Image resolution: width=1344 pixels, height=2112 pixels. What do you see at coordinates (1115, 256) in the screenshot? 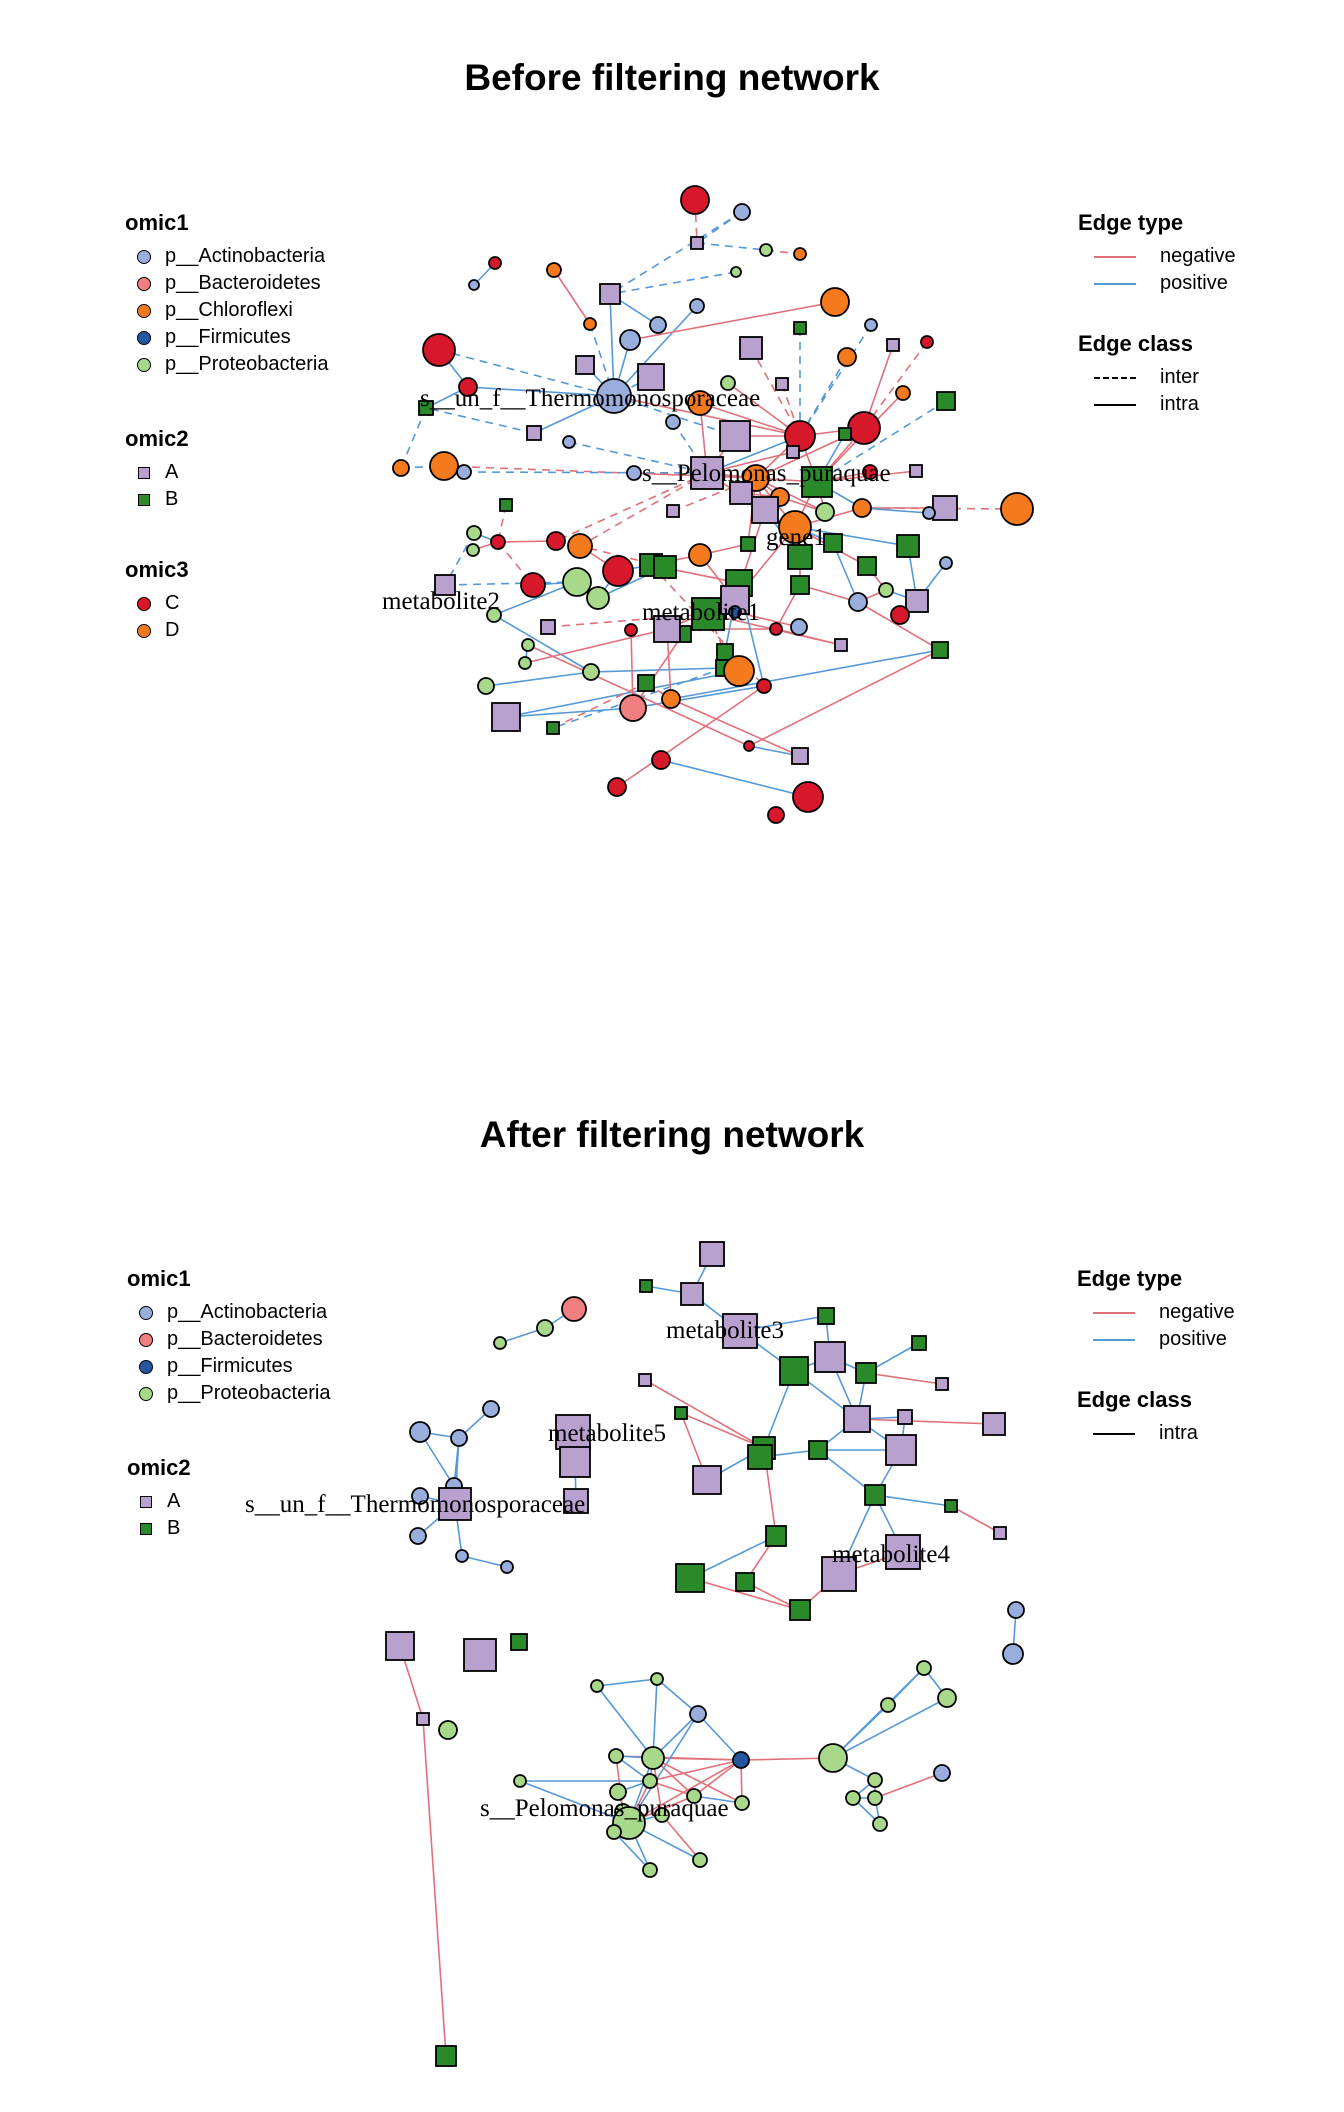
I see `negative-line-icon` at bounding box center [1115, 256].